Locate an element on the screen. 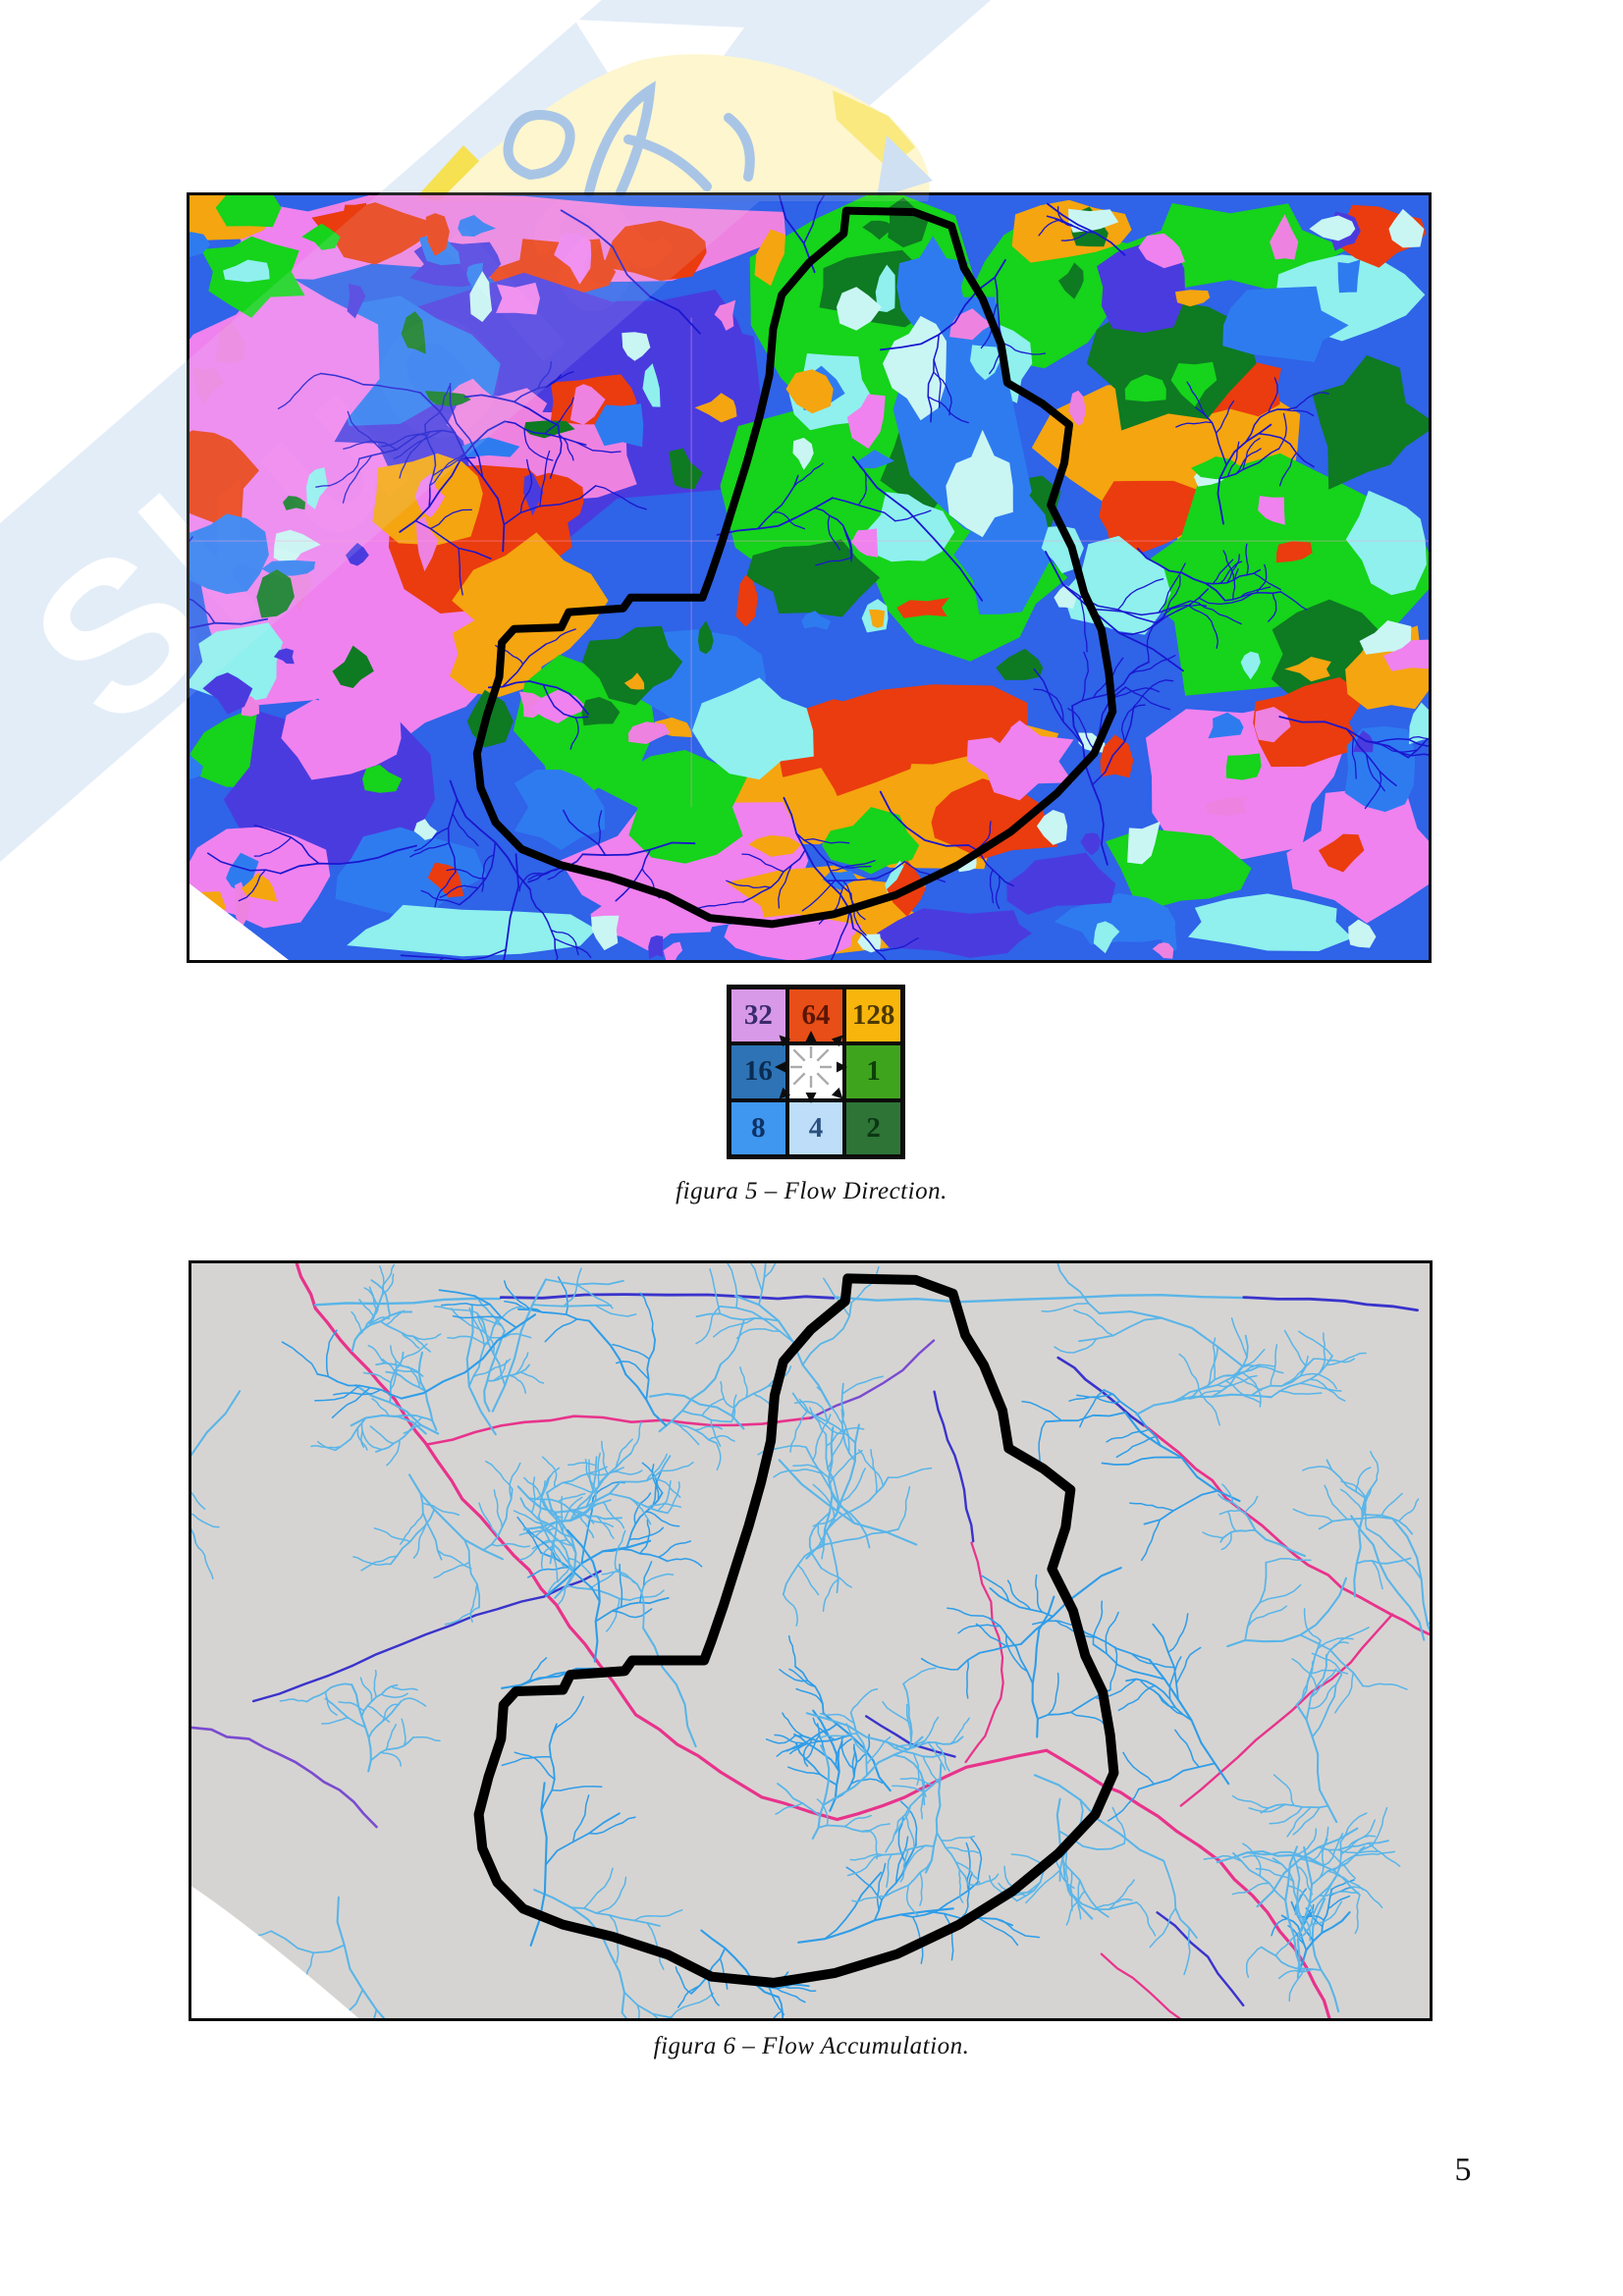 This screenshot has height=2296, width=1623. flow-direction-legend: 32 64 128 16 1 8 4 2 is located at coordinates (816, 1072).